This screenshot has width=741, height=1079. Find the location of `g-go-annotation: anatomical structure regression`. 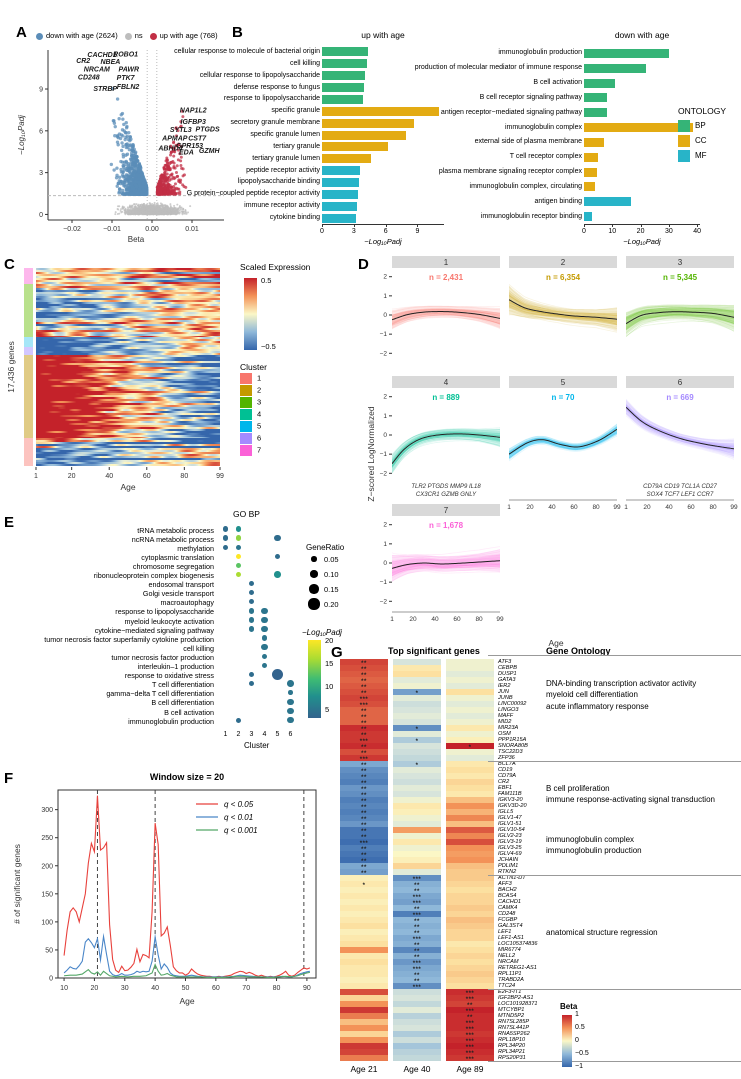

g-go-annotation: anatomical structure regression is located at coordinates (602, 932).